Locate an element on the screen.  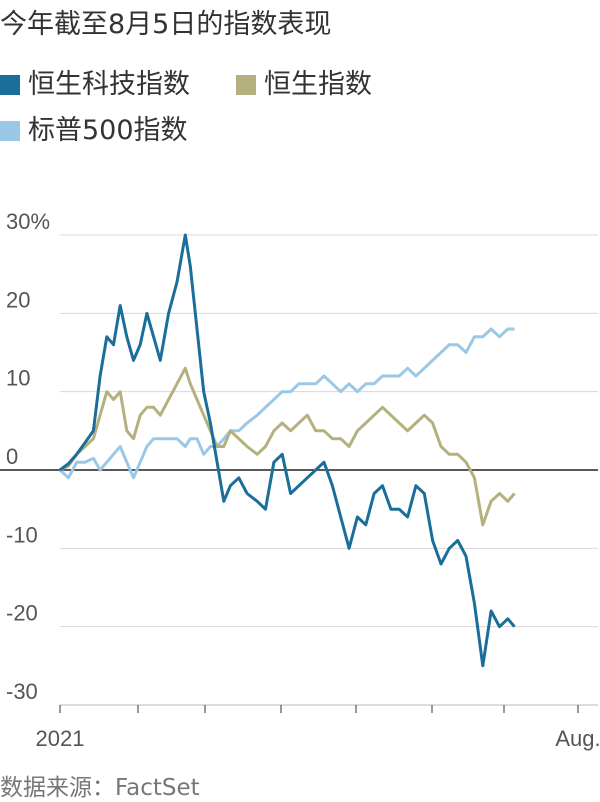
x-tick-label: Aug. is located at coordinates (577, 738).